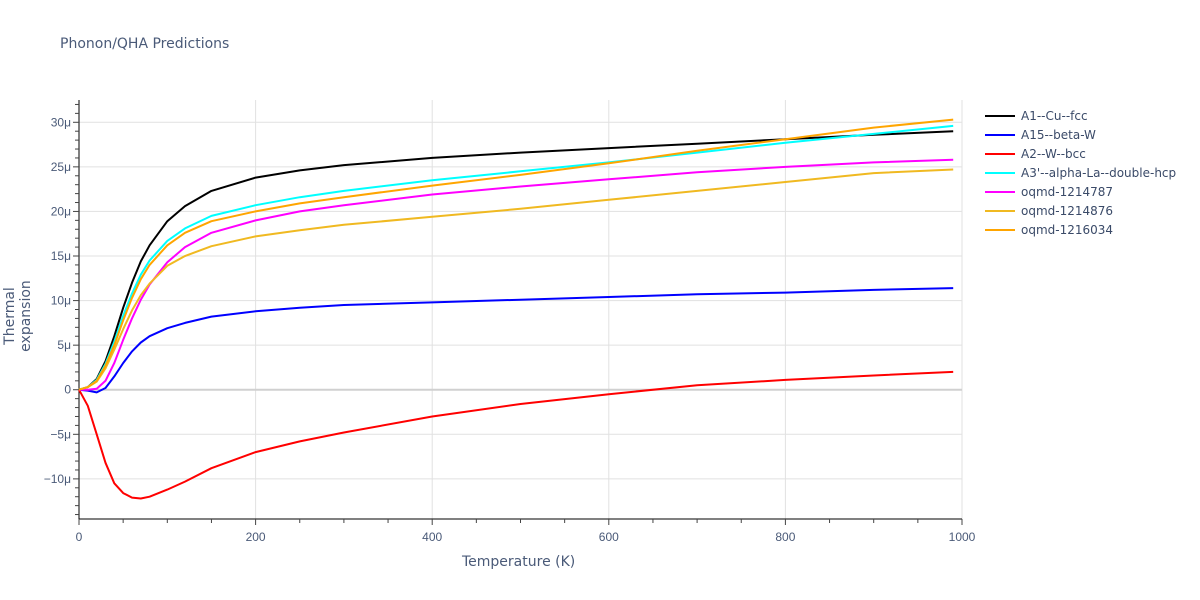  What do you see at coordinates (516, 340) in the screenshot?
I see `series-line` at bounding box center [516, 340].